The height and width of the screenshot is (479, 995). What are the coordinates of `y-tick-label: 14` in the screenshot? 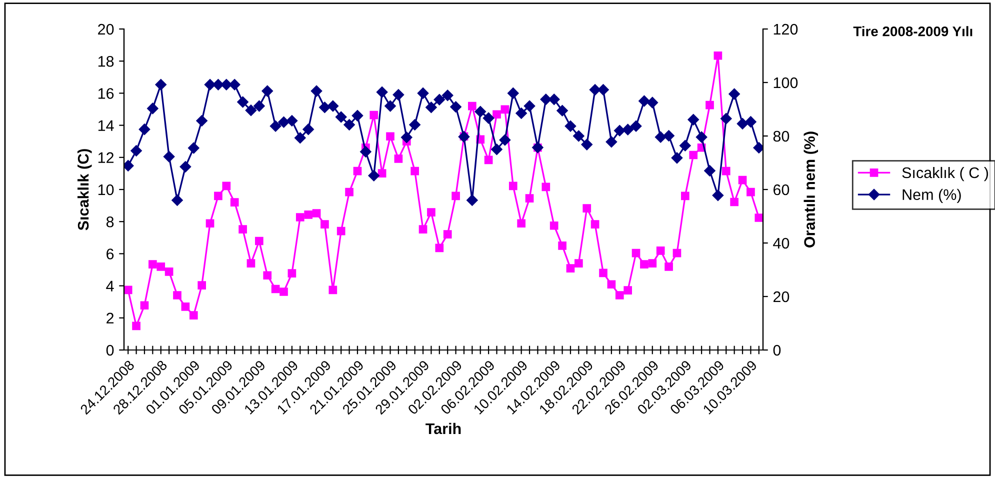 It's located at (106, 125).